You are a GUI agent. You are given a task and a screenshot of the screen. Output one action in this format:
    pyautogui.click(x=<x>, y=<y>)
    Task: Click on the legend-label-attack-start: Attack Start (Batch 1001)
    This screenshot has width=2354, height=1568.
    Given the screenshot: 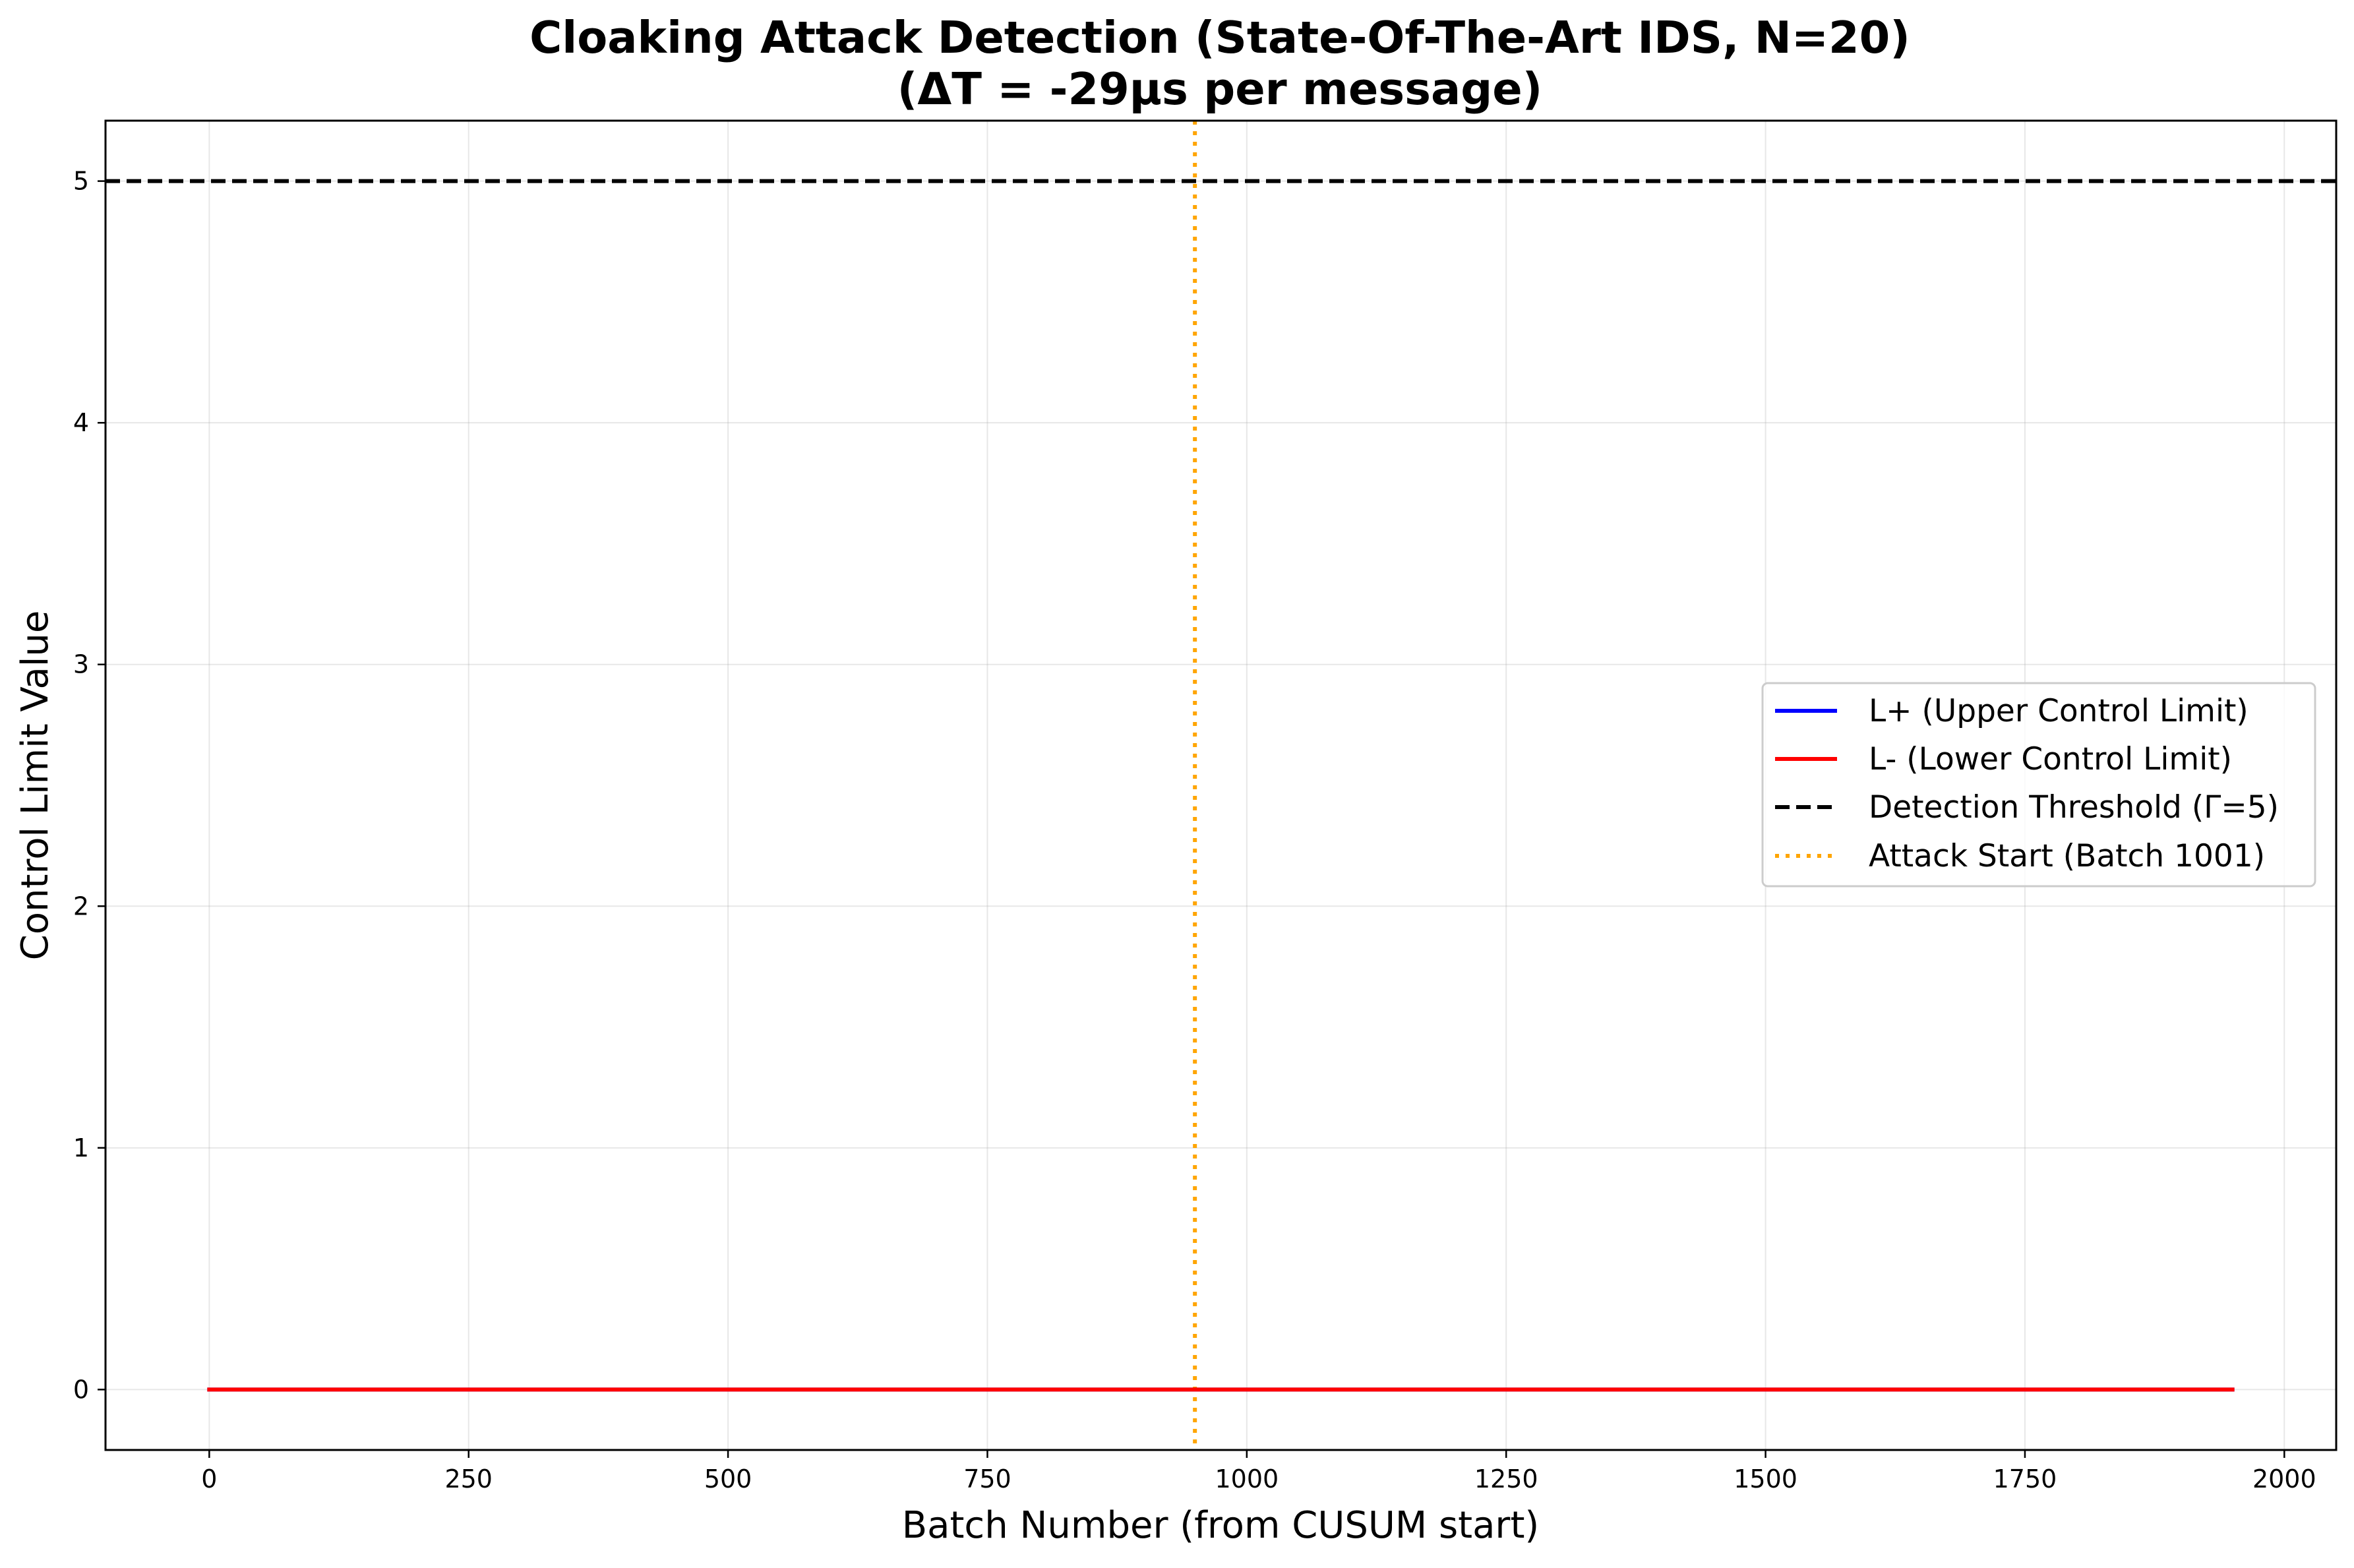 What is the action you would take?
    pyautogui.click(x=2067, y=856)
    